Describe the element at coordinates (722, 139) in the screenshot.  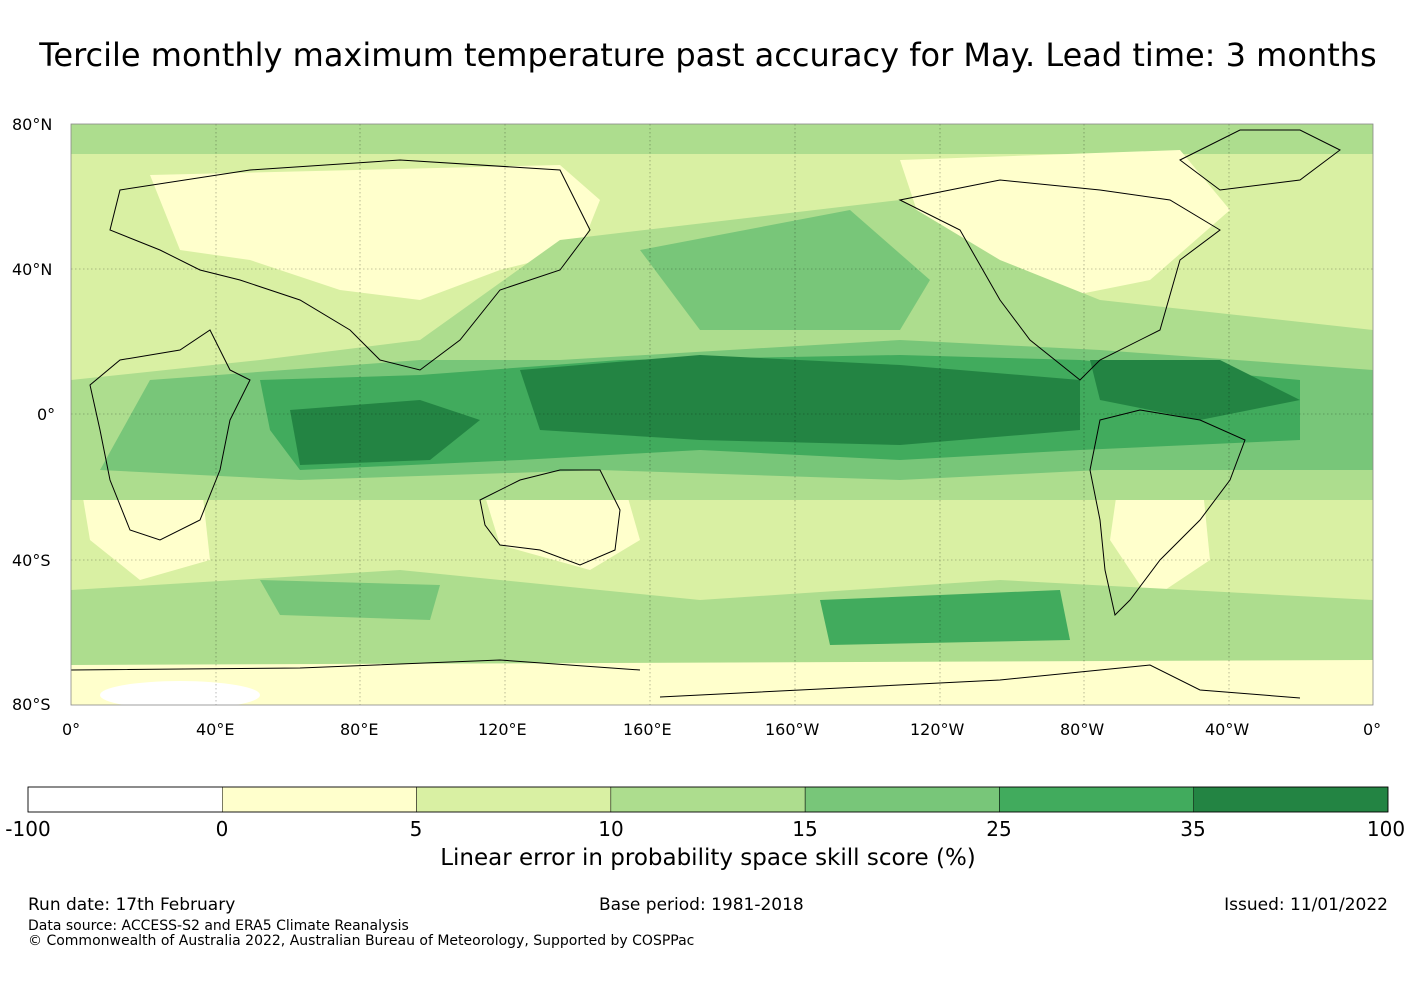
I see `arctic-band` at that location.